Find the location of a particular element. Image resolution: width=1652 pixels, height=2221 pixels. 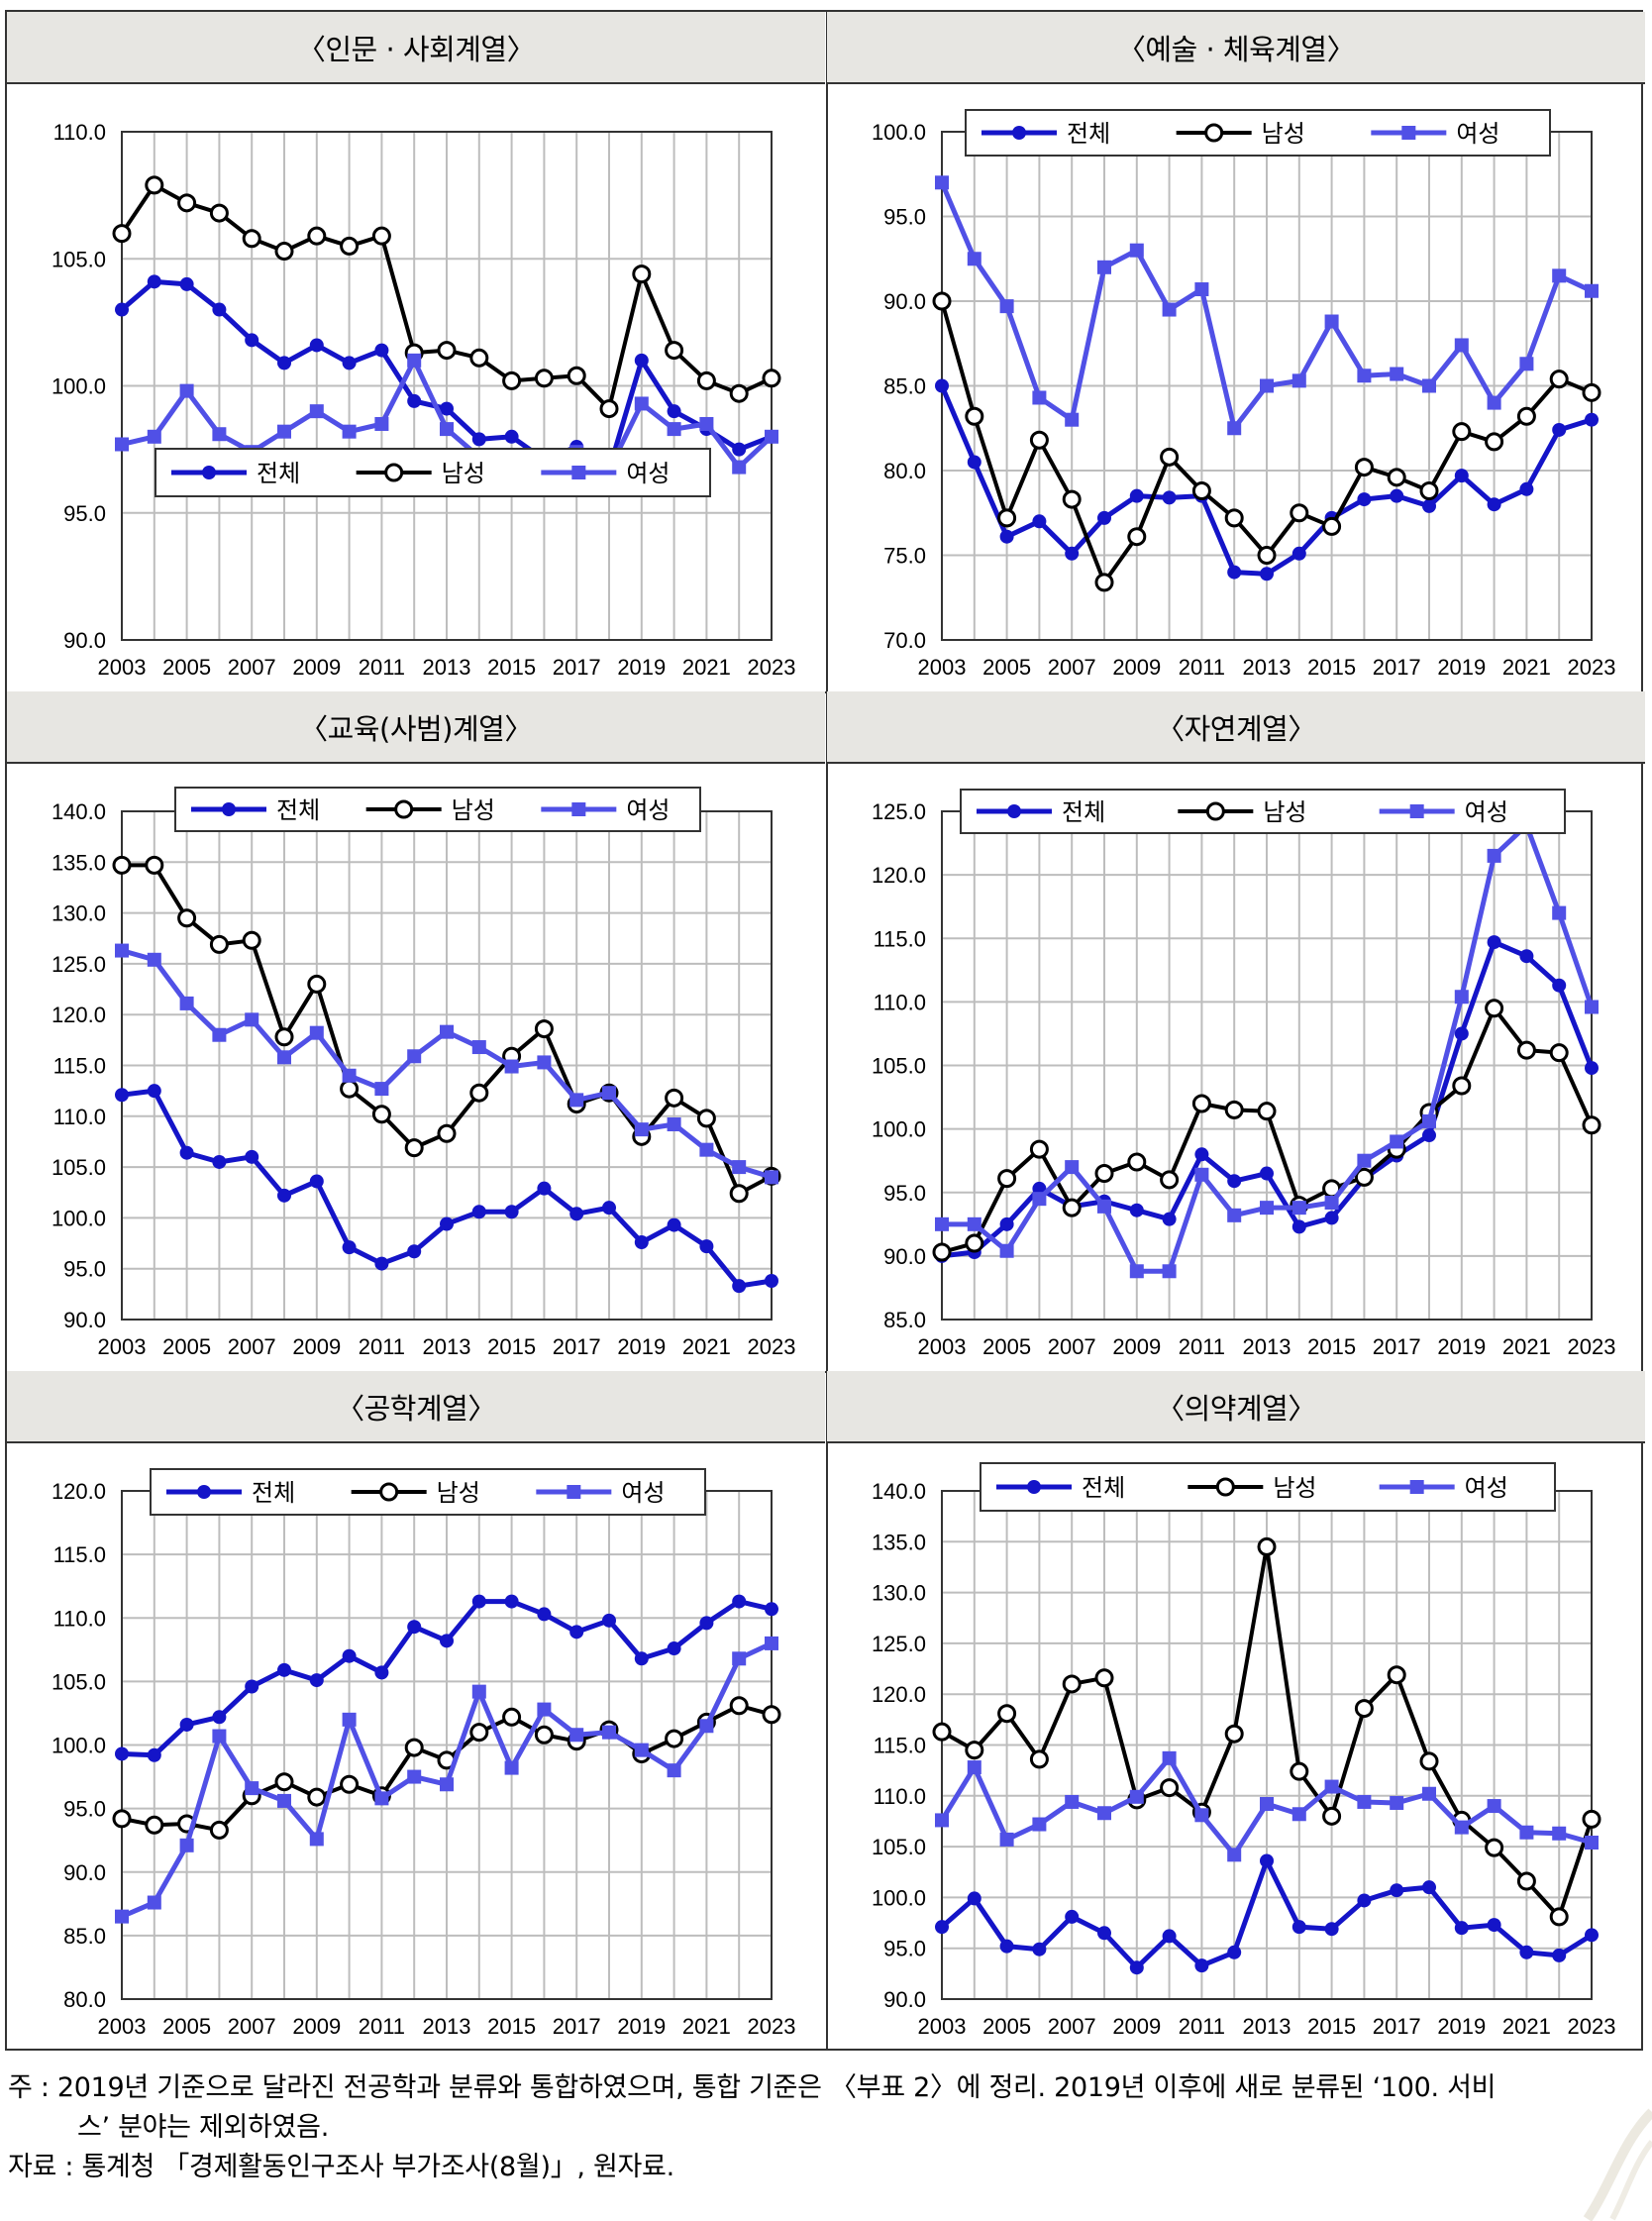

x-tick-label: 2015 is located at coordinates (512, 667).